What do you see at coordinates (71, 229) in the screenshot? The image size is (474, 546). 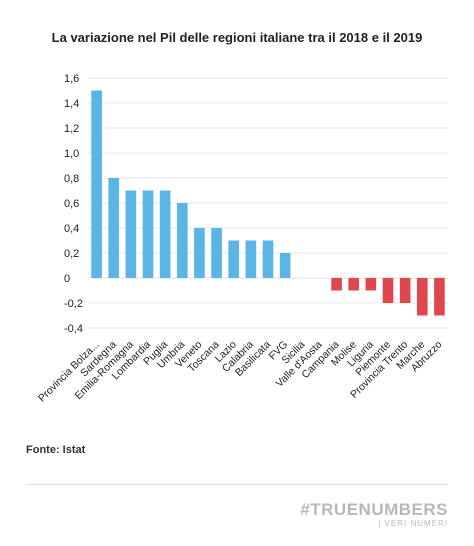 I see `y-tick-label: 0,4` at bounding box center [71, 229].